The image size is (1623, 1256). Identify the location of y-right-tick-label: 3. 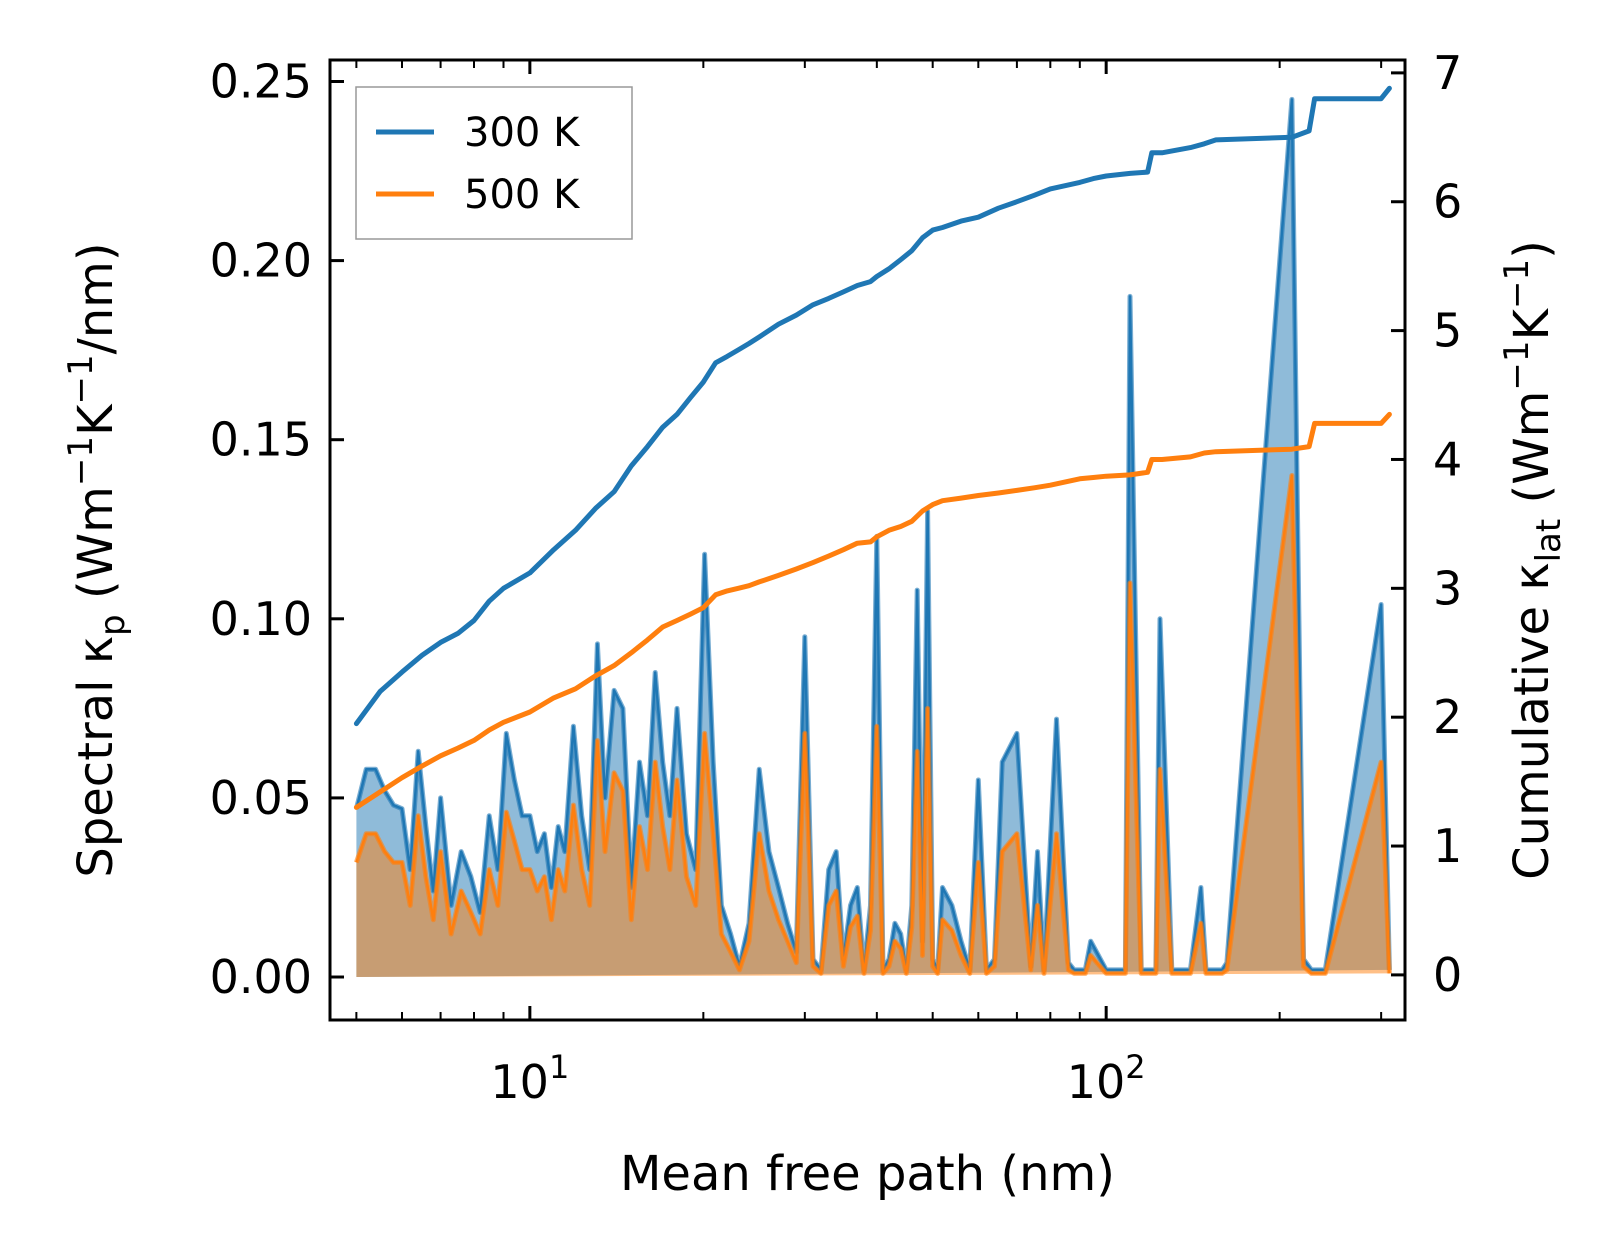
(1447, 588).